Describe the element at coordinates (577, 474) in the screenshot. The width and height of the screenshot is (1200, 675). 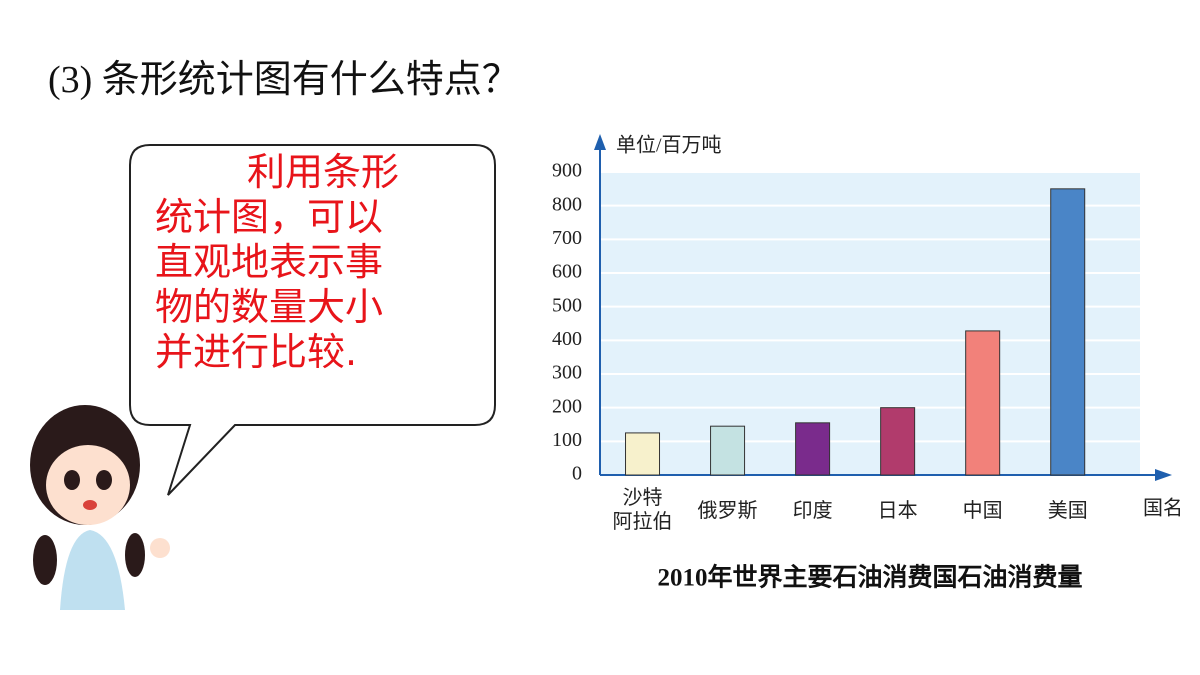
I see `y-tick-label: 0` at that location.